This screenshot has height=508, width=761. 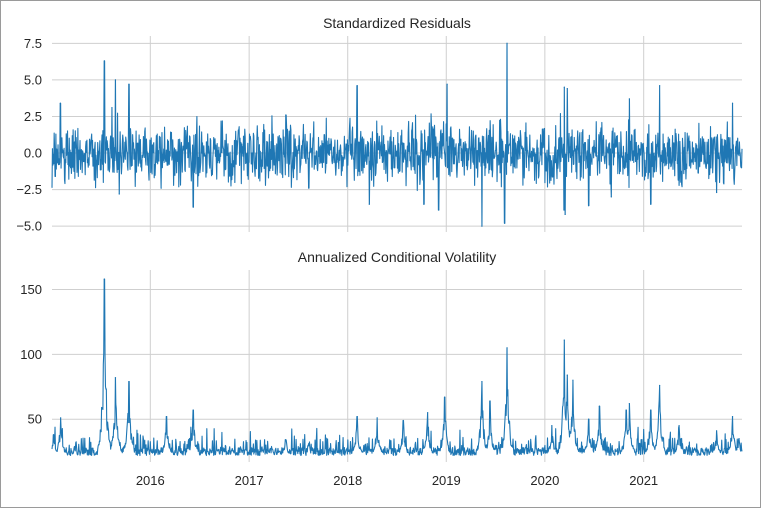 I want to click on x-tick-label-2018: 2018, so click(x=347, y=480).